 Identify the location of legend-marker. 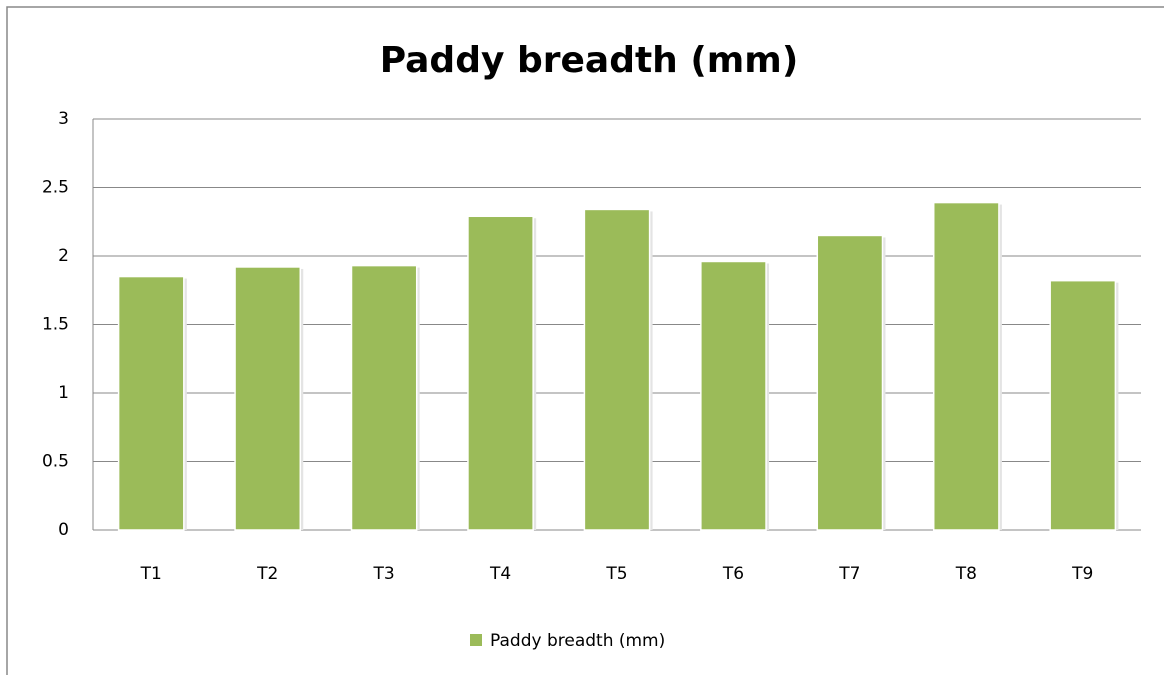
(476, 640).